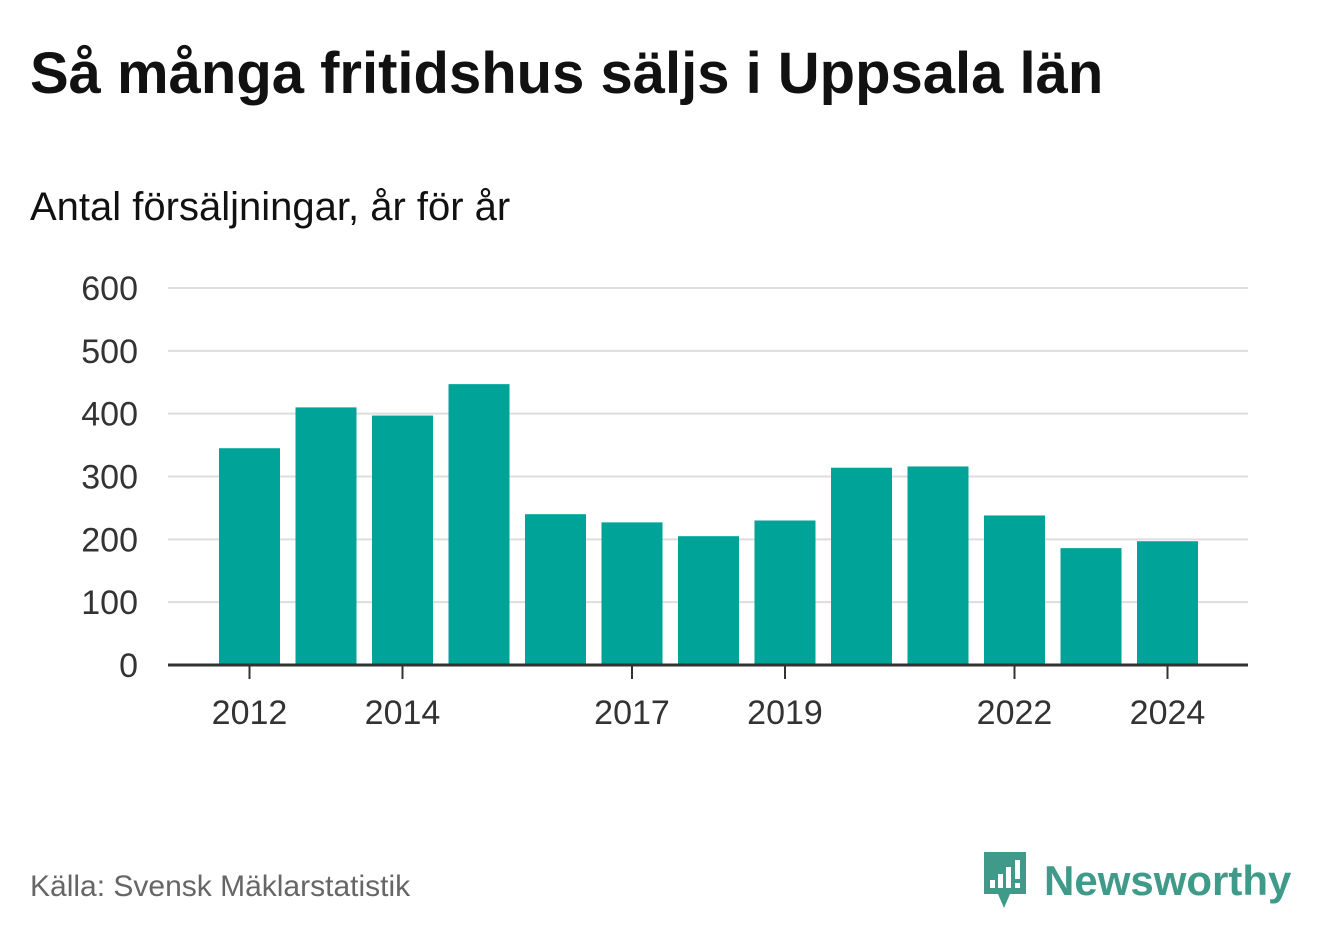 Image resolution: width=1322 pixels, height=939 pixels. I want to click on bar-2016, so click(555, 589).